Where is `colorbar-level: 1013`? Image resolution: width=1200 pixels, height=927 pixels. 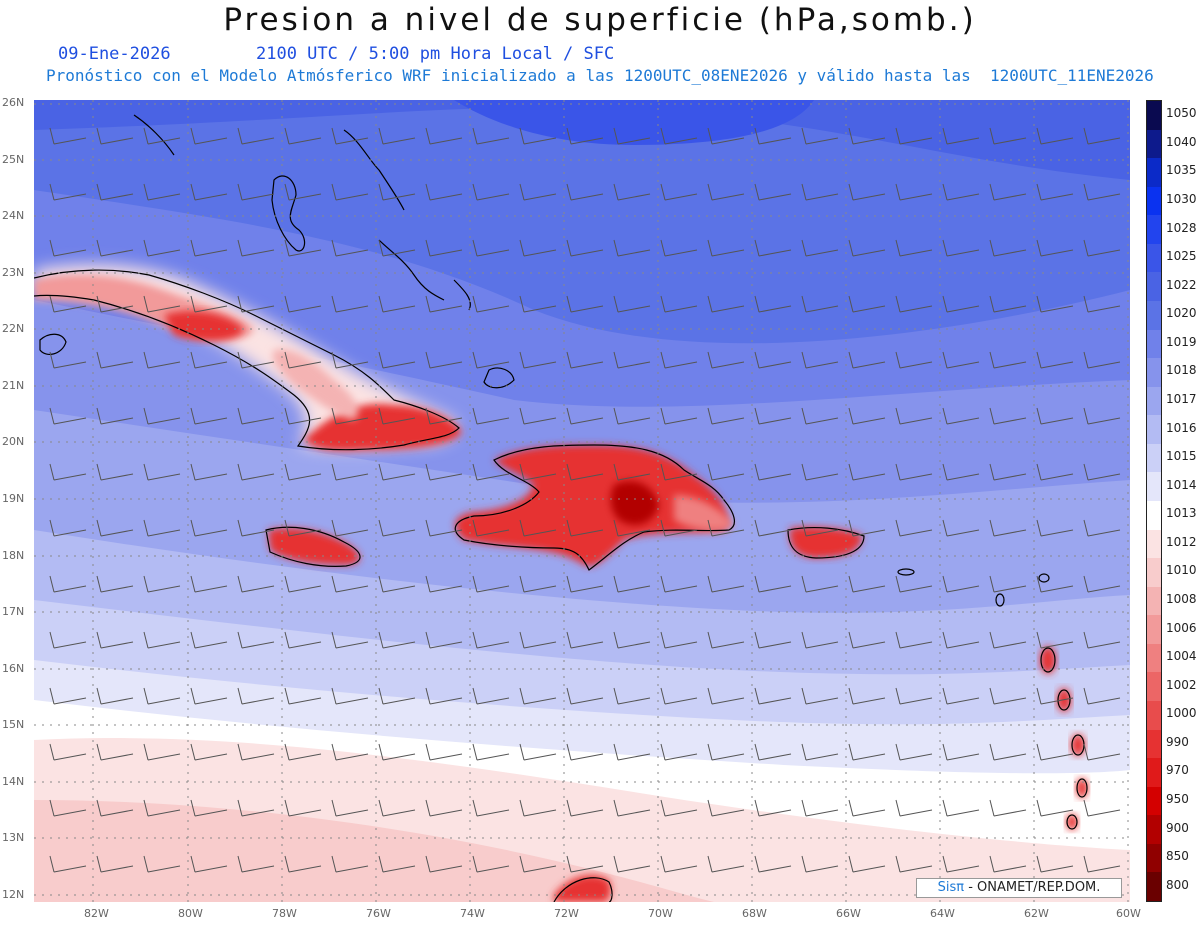 colorbar-level: 1013 is located at coordinates (1181, 513).